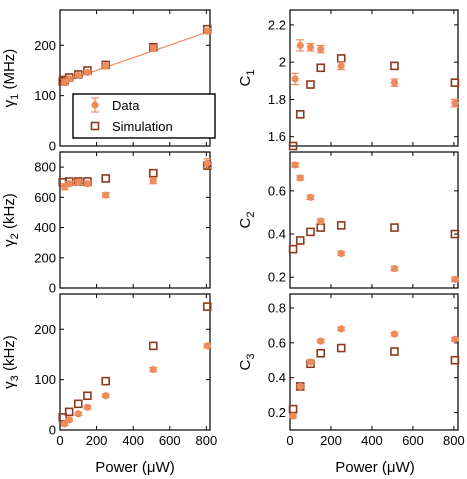 Image resolution: width=467 pixels, height=479 pixels. Describe the element at coordinates (277, 24) in the screenshot. I see `y-tick-label: 2.2` at that location.